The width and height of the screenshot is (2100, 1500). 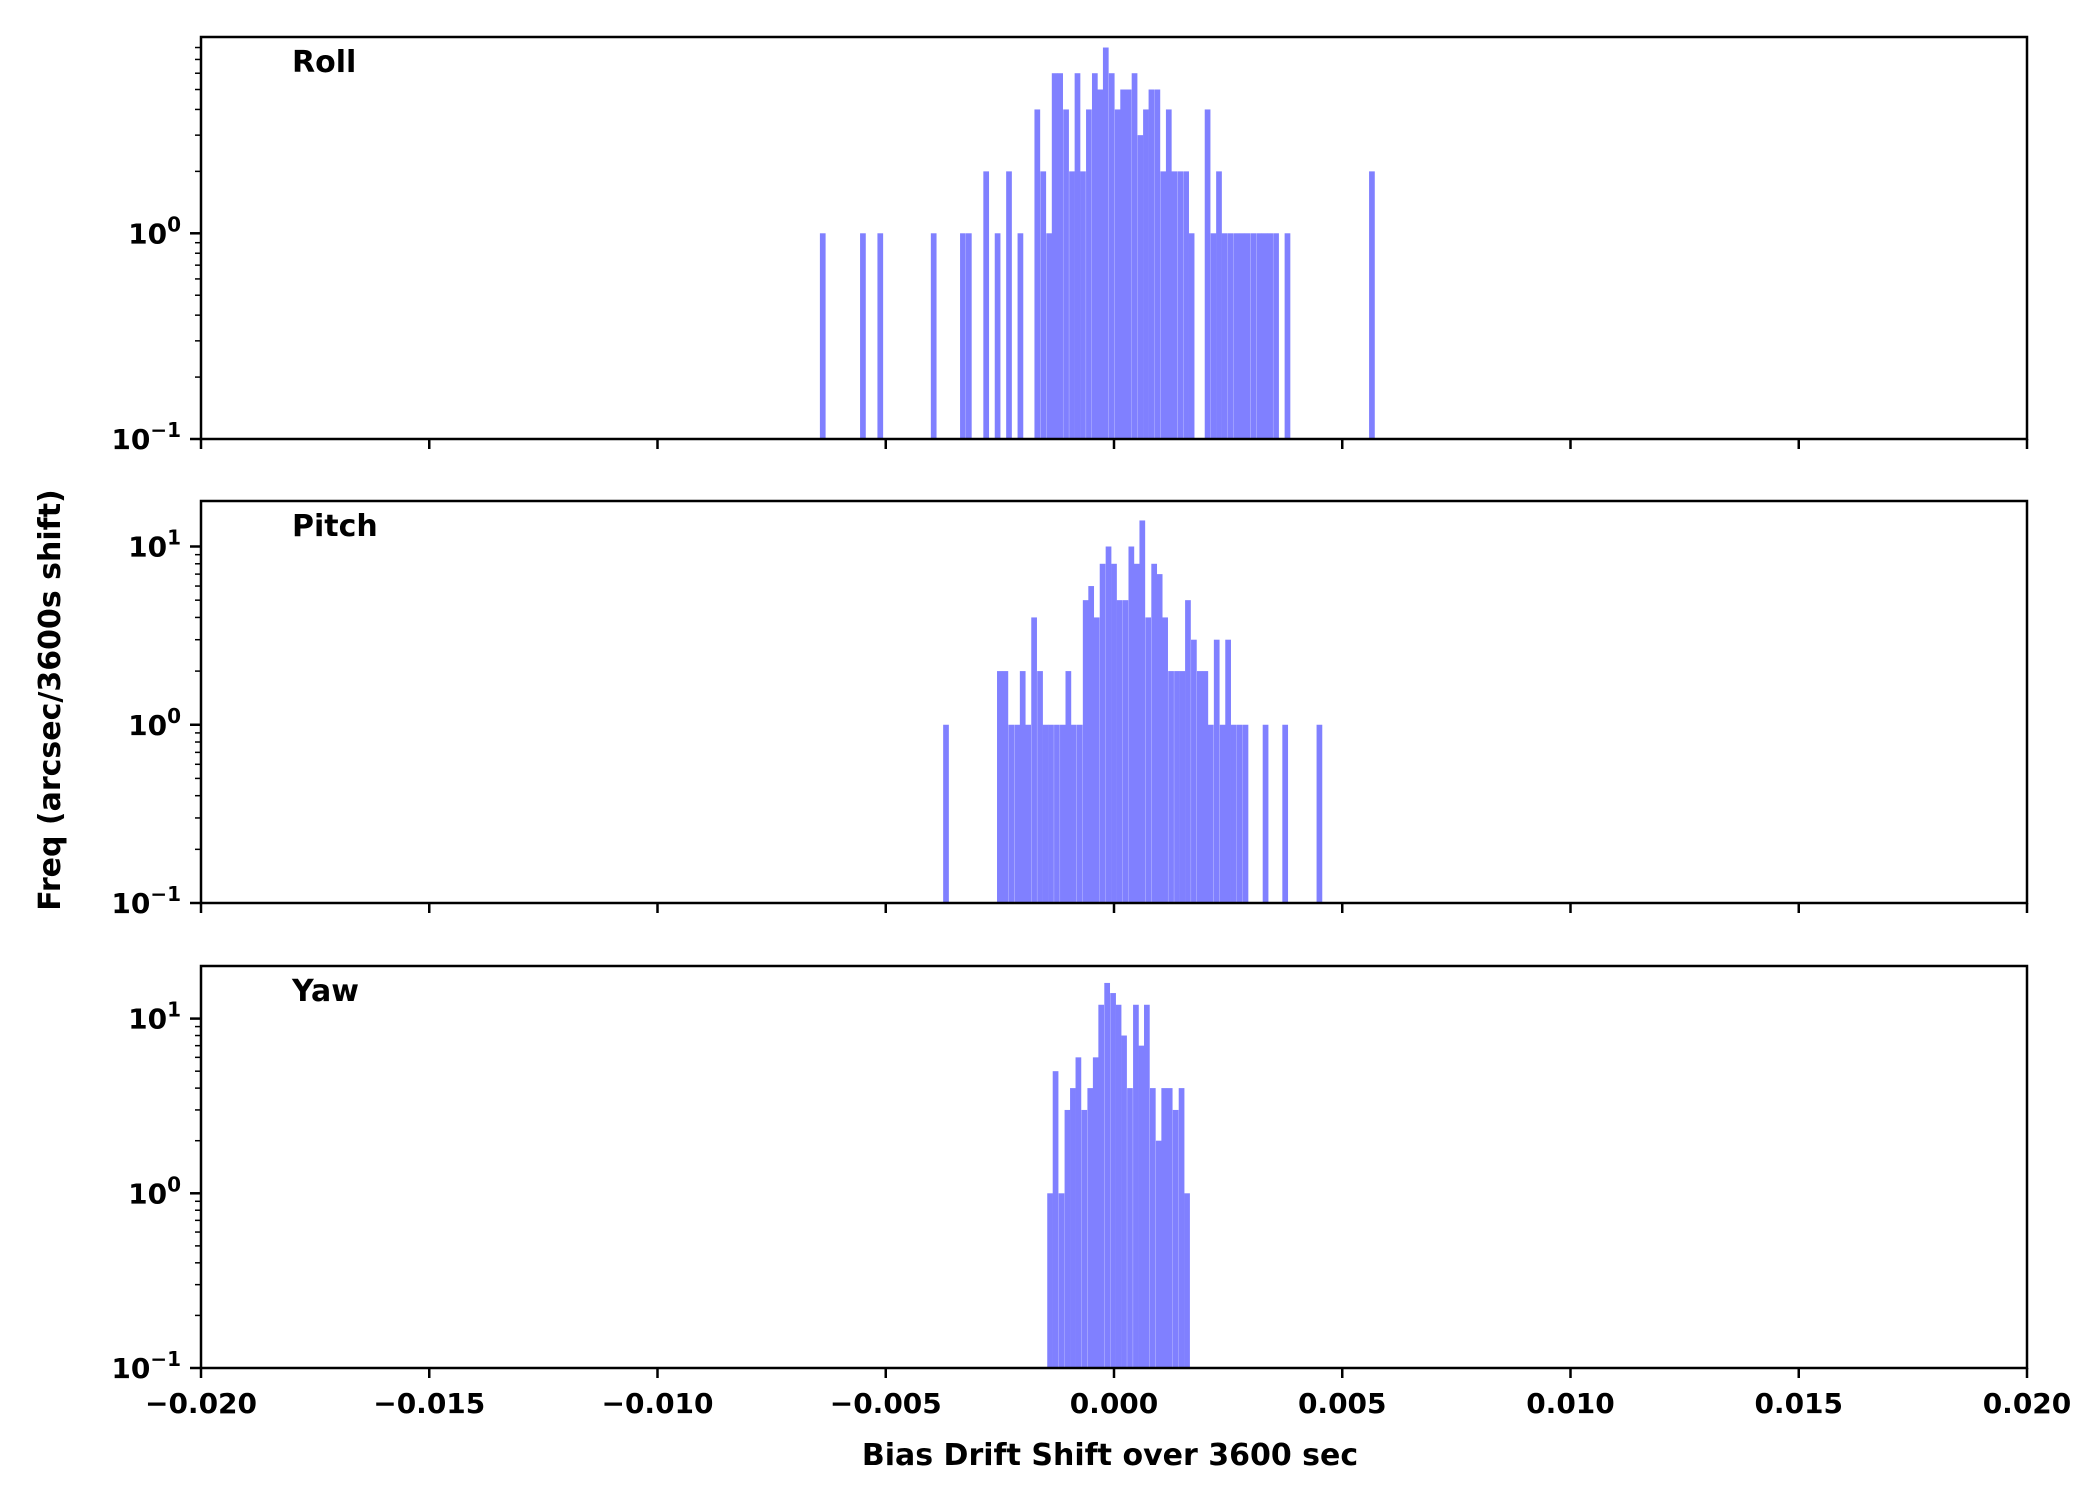 What do you see at coordinates (2027, 1403) in the screenshot?
I see `x-tick-label: 0.020` at bounding box center [2027, 1403].